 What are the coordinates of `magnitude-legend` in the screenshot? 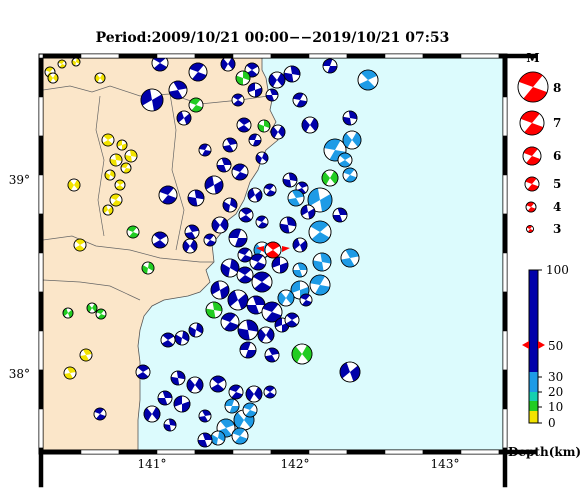 It's located at (533, 152).